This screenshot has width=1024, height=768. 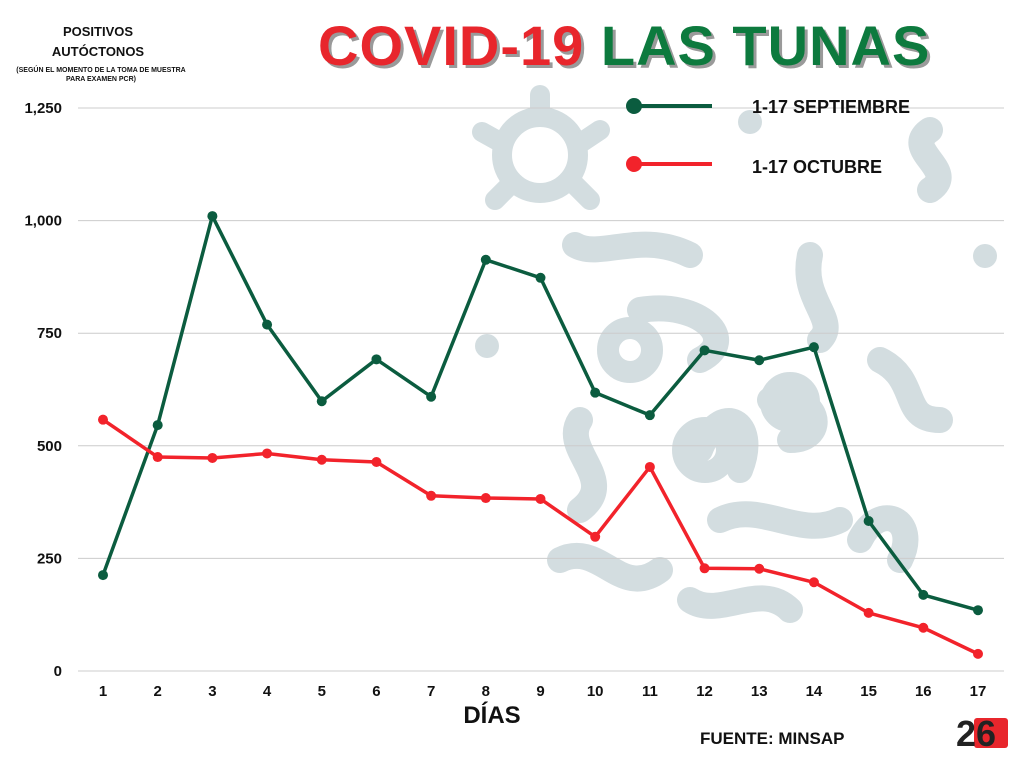 I want to click on watermark-spike, so click(x=541, y=147).